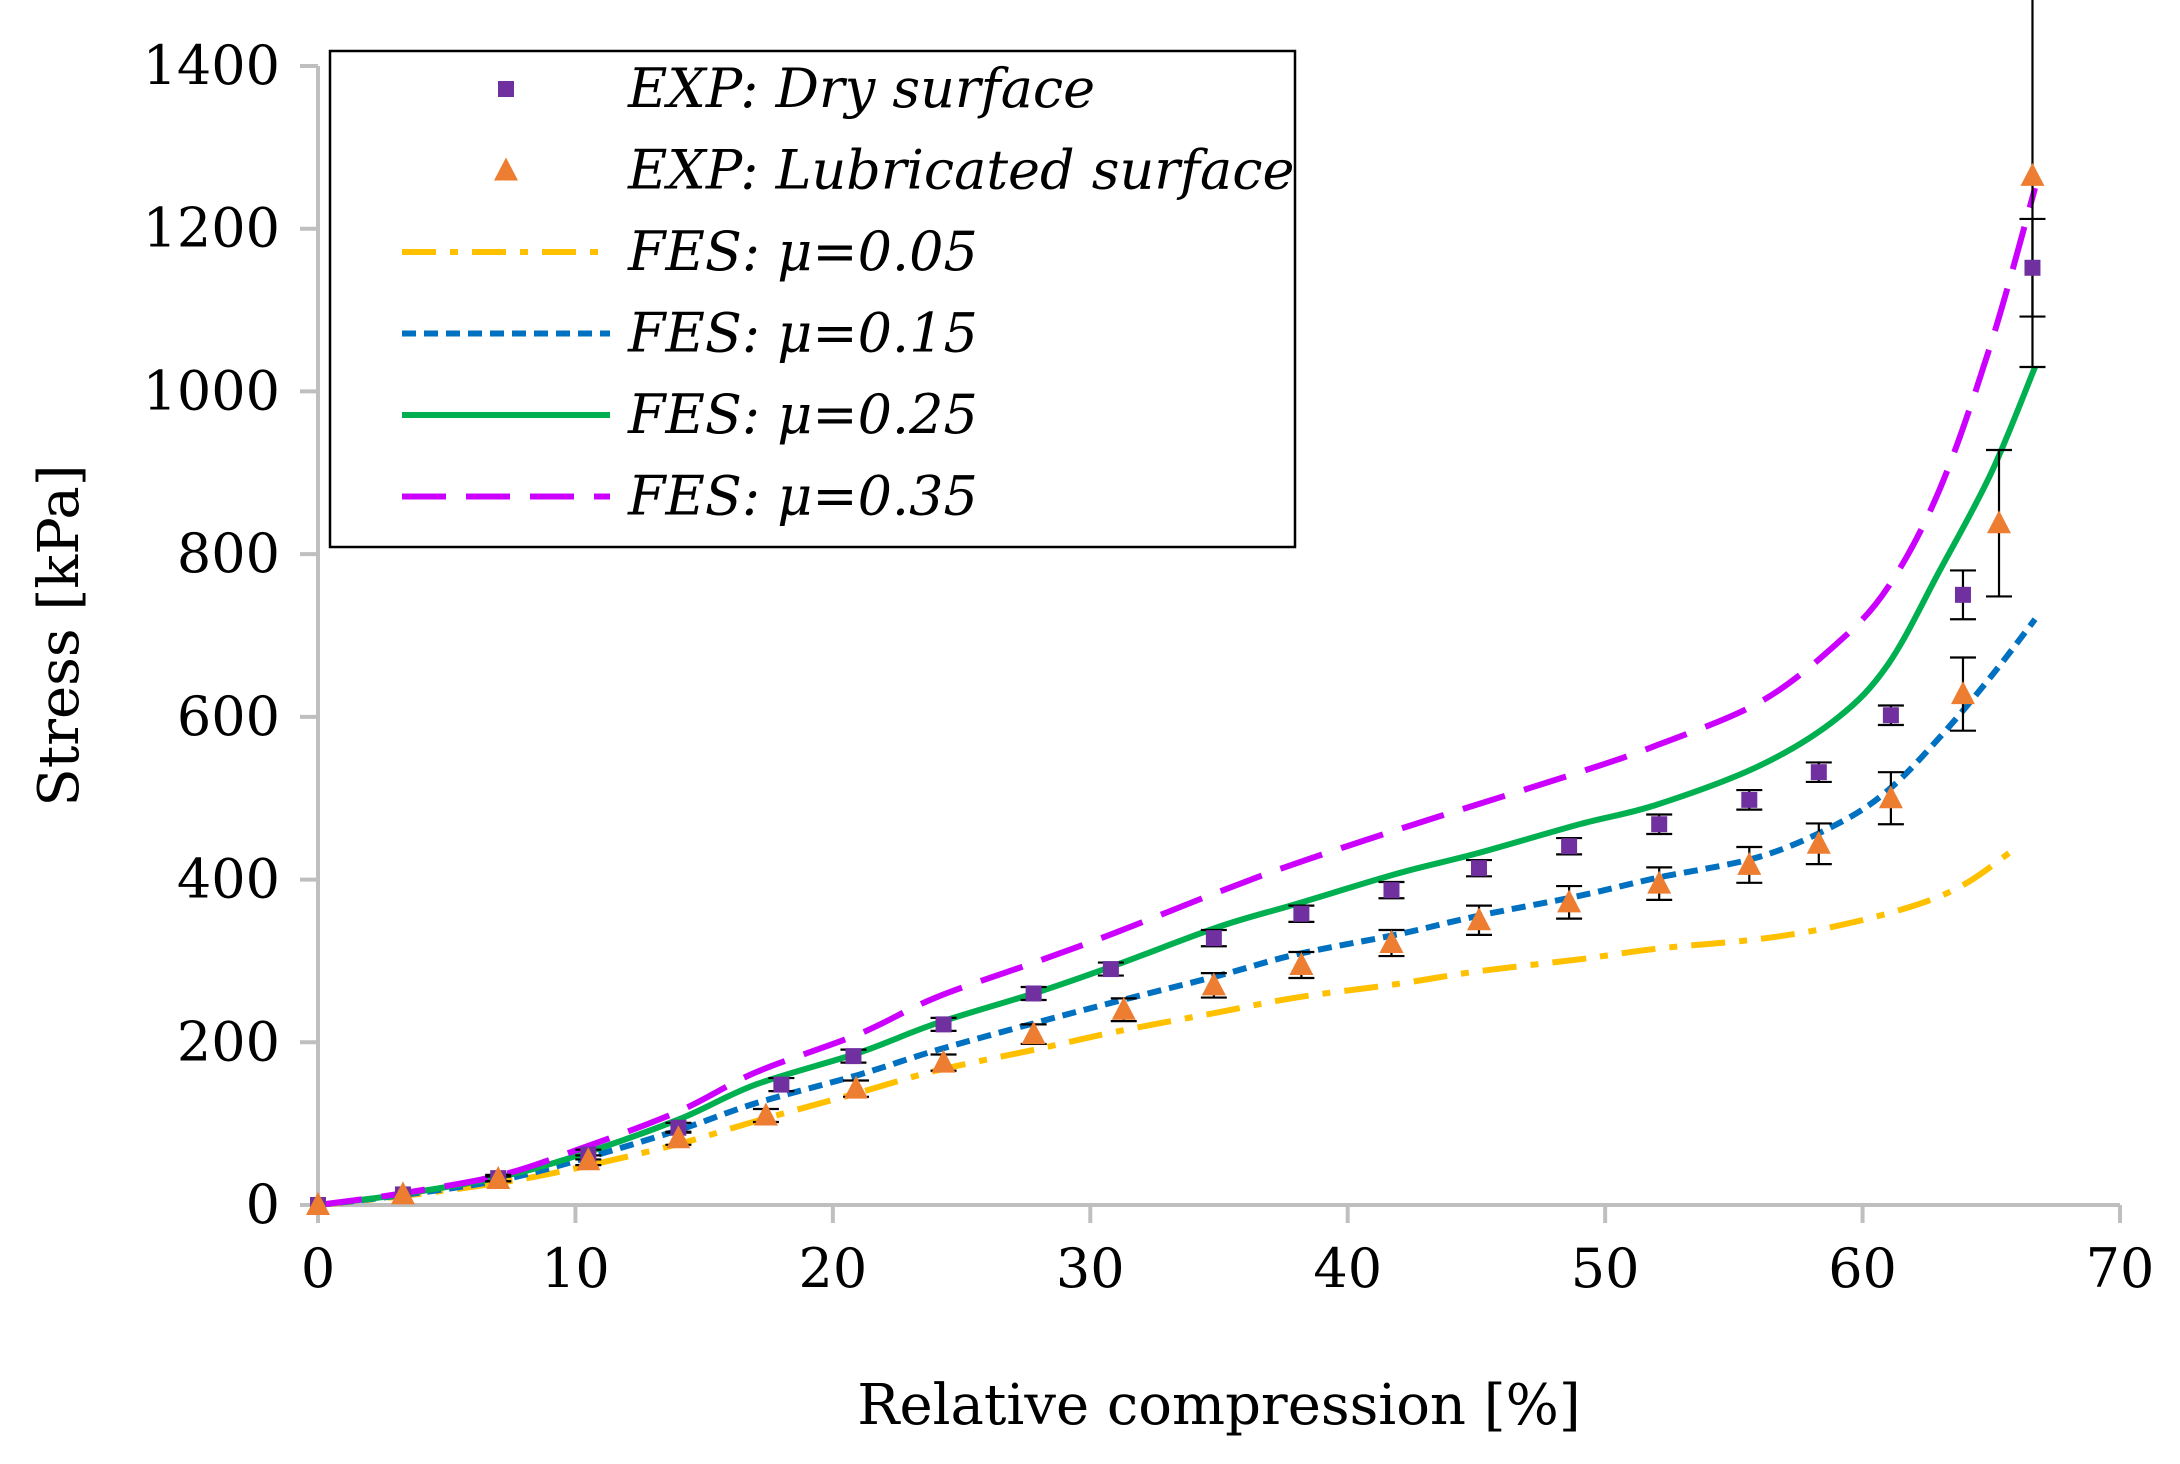 This screenshot has height=1464, width=2180. I want to click on x-tick-label: 30, so click(1090, 1268).